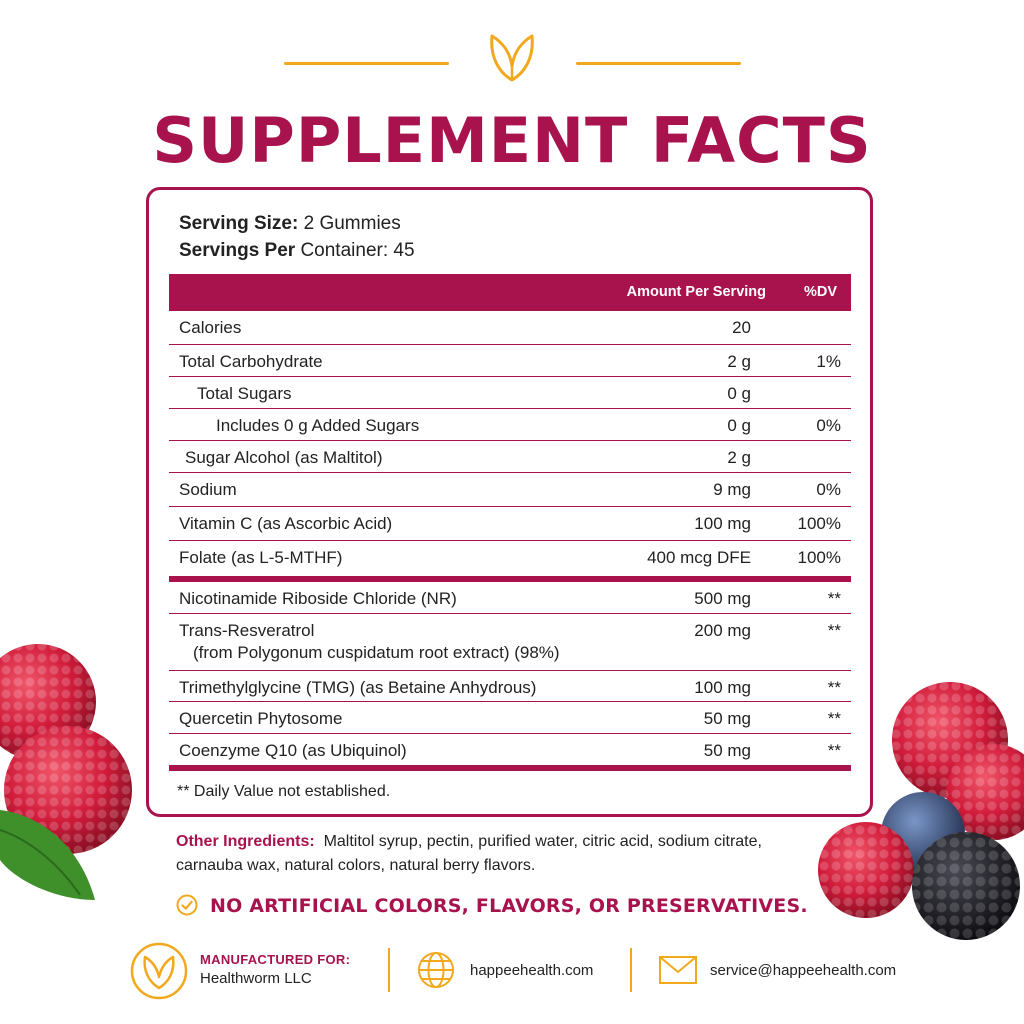 This screenshot has width=1024, height=1024. What do you see at coordinates (678, 970) in the screenshot?
I see `envelope-icon` at bounding box center [678, 970].